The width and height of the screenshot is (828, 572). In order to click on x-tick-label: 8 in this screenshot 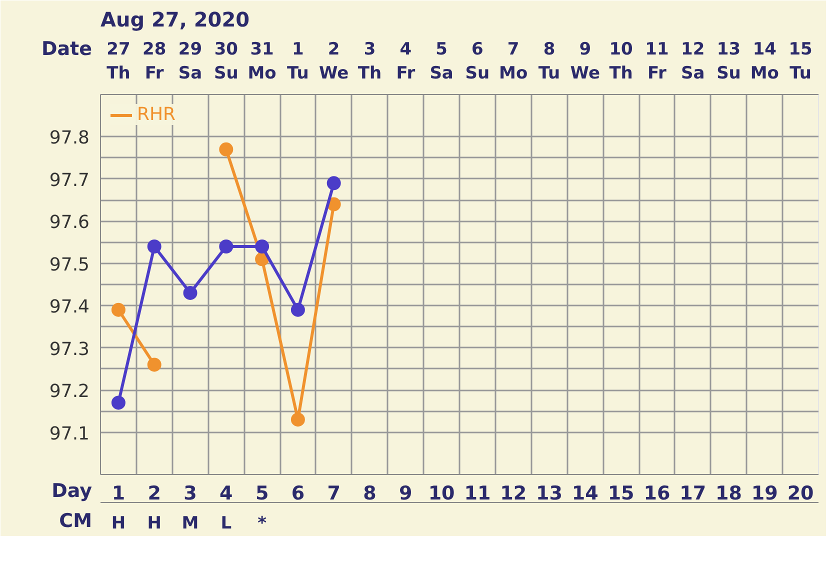, I will do `click(369, 493)`.